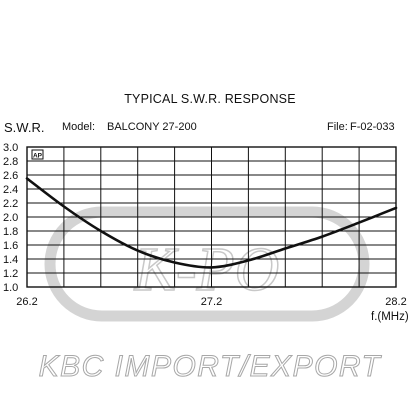 This screenshot has width=420, height=420. Describe the element at coordinates (390, 317) in the screenshot. I see `x-axis-unit: f.(MHz)` at that location.